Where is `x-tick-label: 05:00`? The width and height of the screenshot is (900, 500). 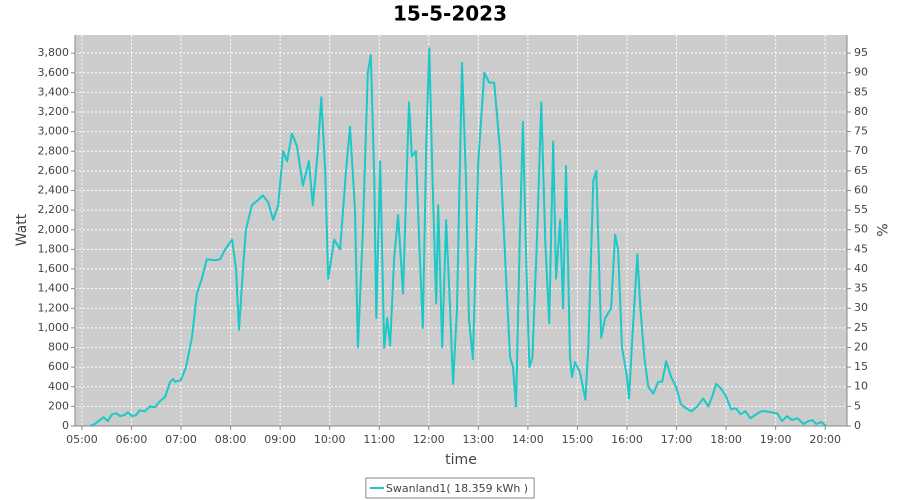 x-tick-label: 05:00 is located at coordinates (82, 439).